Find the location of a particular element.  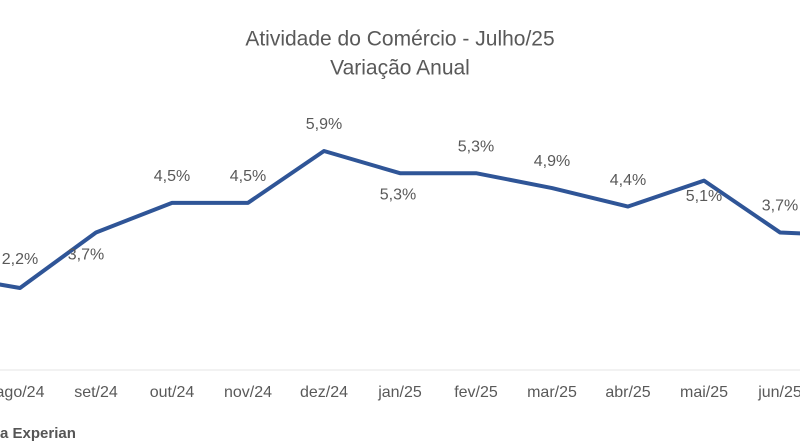

data-label: 4,4% is located at coordinates (628, 180).